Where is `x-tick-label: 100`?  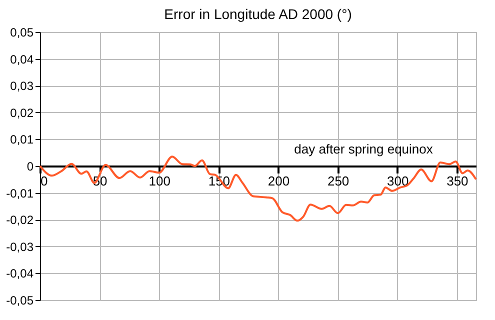
x-tick-label: 100 is located at coordinates (159, 181).